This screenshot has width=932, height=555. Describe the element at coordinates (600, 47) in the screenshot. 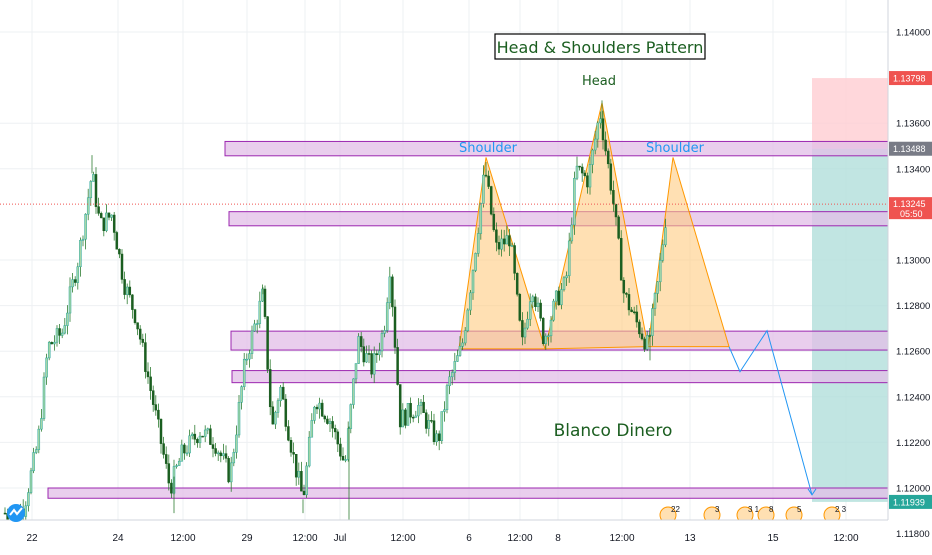

I see `chart-title: Head & Shoulders Pattern` at that location.